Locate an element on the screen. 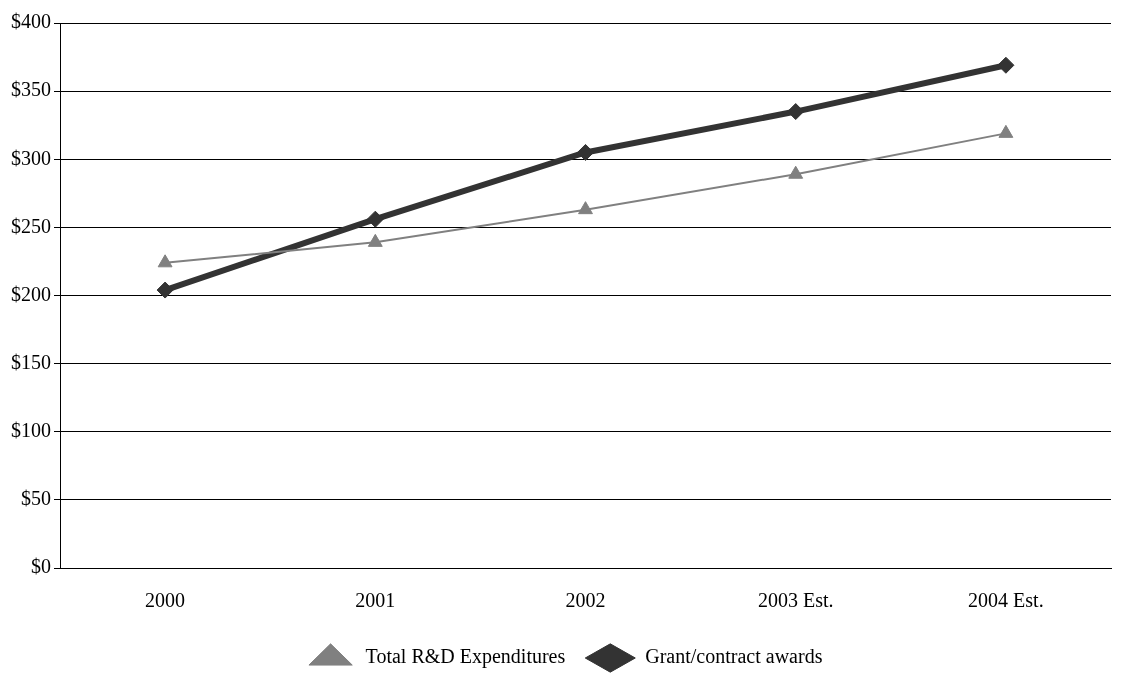 This screenshot has width=1128, height=690. y-tick-label: $100 is located at coordinates (31, 430).